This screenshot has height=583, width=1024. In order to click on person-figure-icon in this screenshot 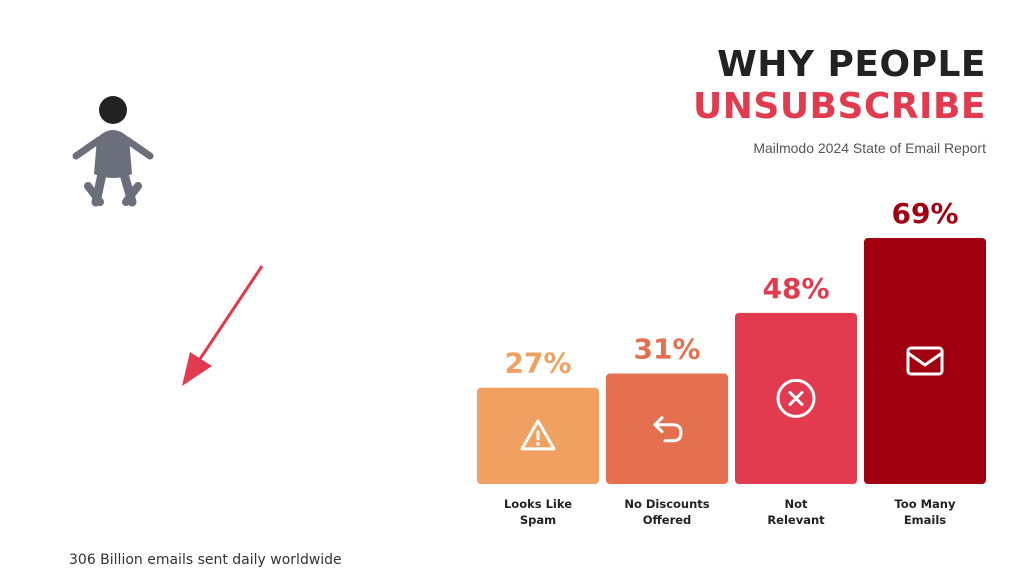, I will do `click(113, 151)`.